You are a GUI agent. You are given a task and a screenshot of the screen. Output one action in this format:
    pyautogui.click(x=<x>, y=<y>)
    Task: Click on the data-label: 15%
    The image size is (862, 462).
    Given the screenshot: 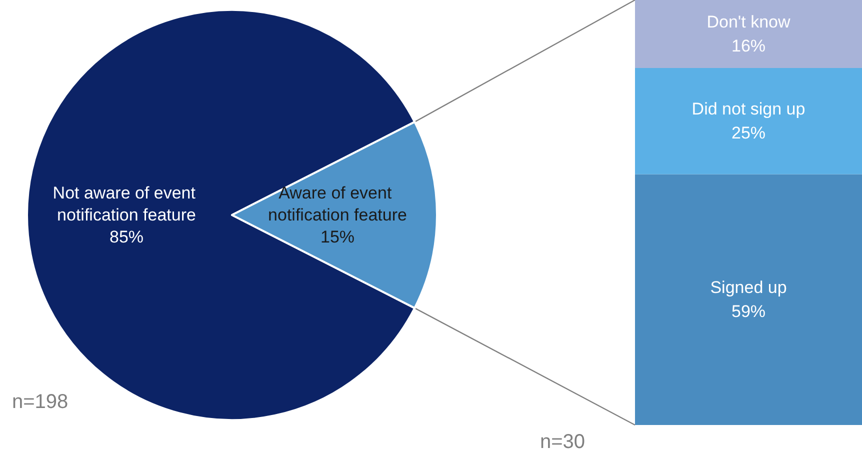 What is the action you would take?
    pyautogui.click(x=337, y=237)
    